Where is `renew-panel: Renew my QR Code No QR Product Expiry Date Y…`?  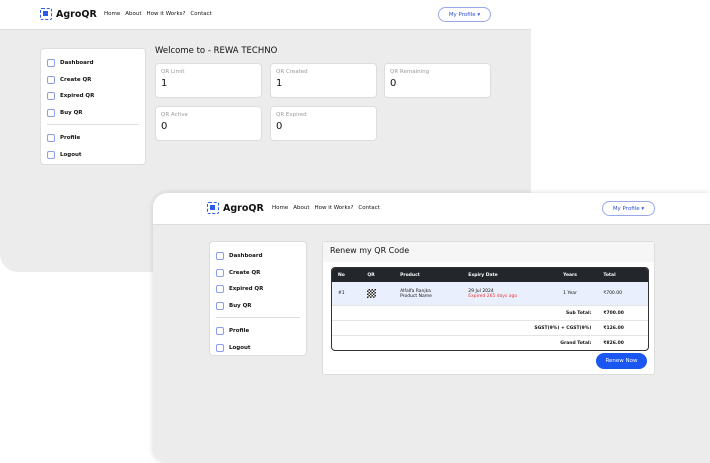
renew-panel: Renew my QR Code No QR Product Expiry Date Y… is located at coordinates (488, 308).